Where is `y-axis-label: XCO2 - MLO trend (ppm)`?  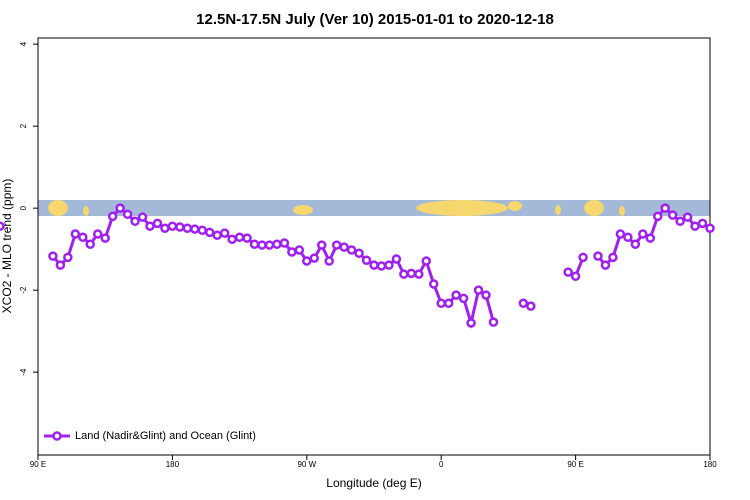 y-axis-label: XCO2 - MLO trend (ppm) is located at coordinates (7, 246).